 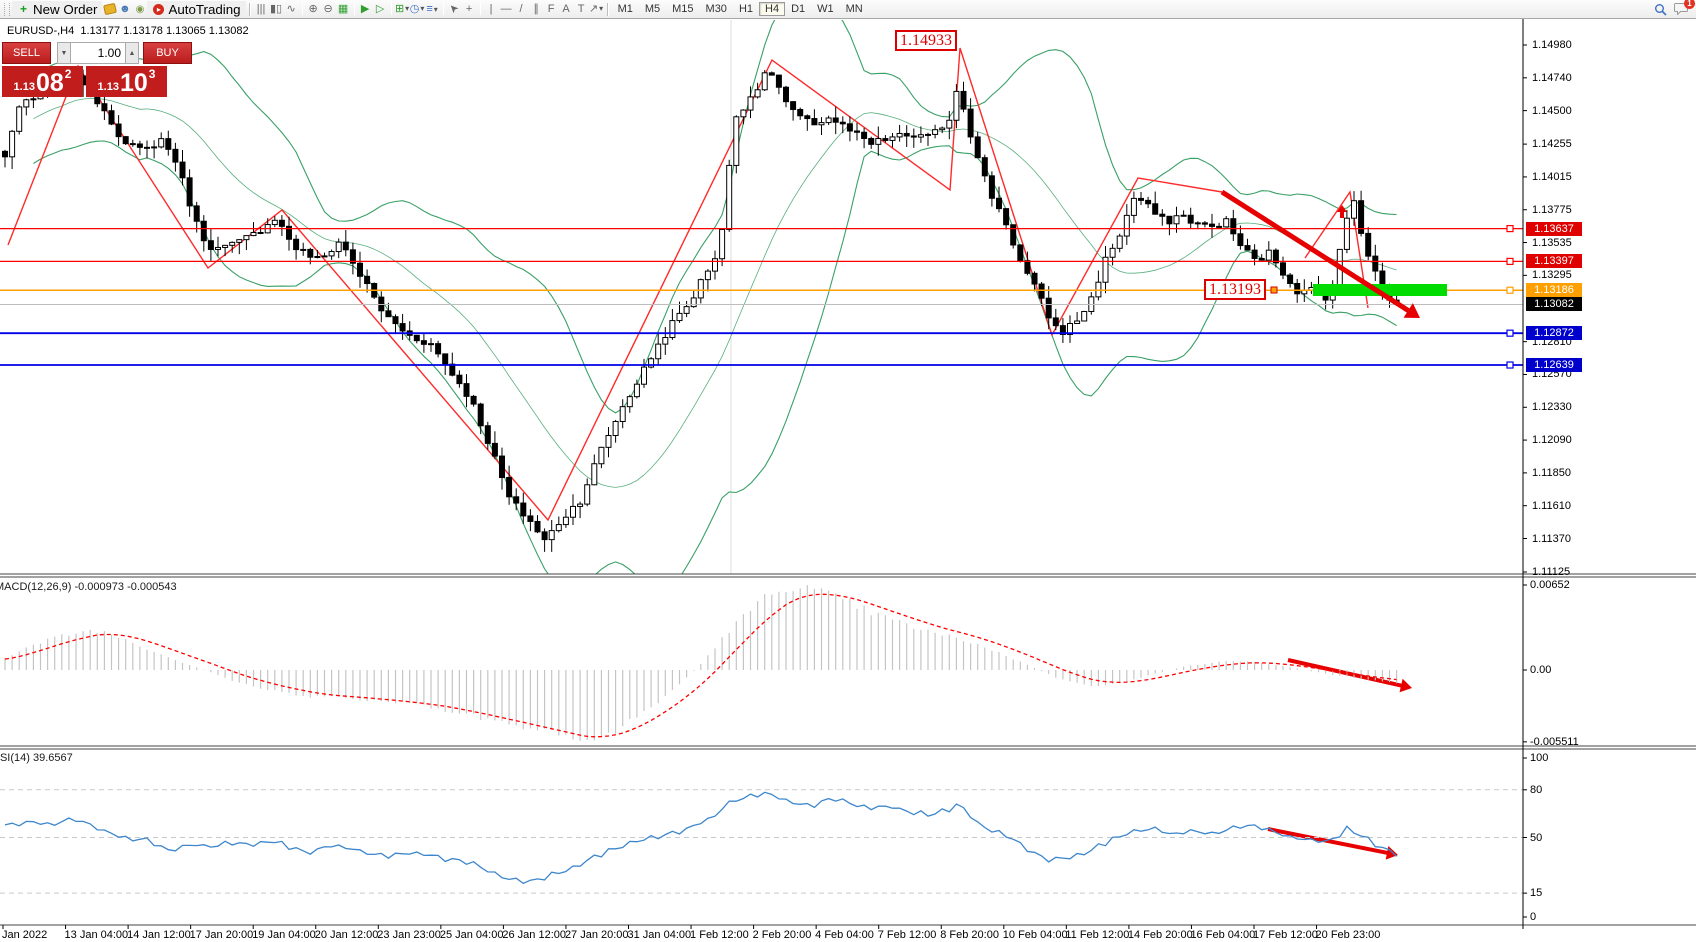 I want to click on fibonacci-icon: F, so click(x=551, y=9).